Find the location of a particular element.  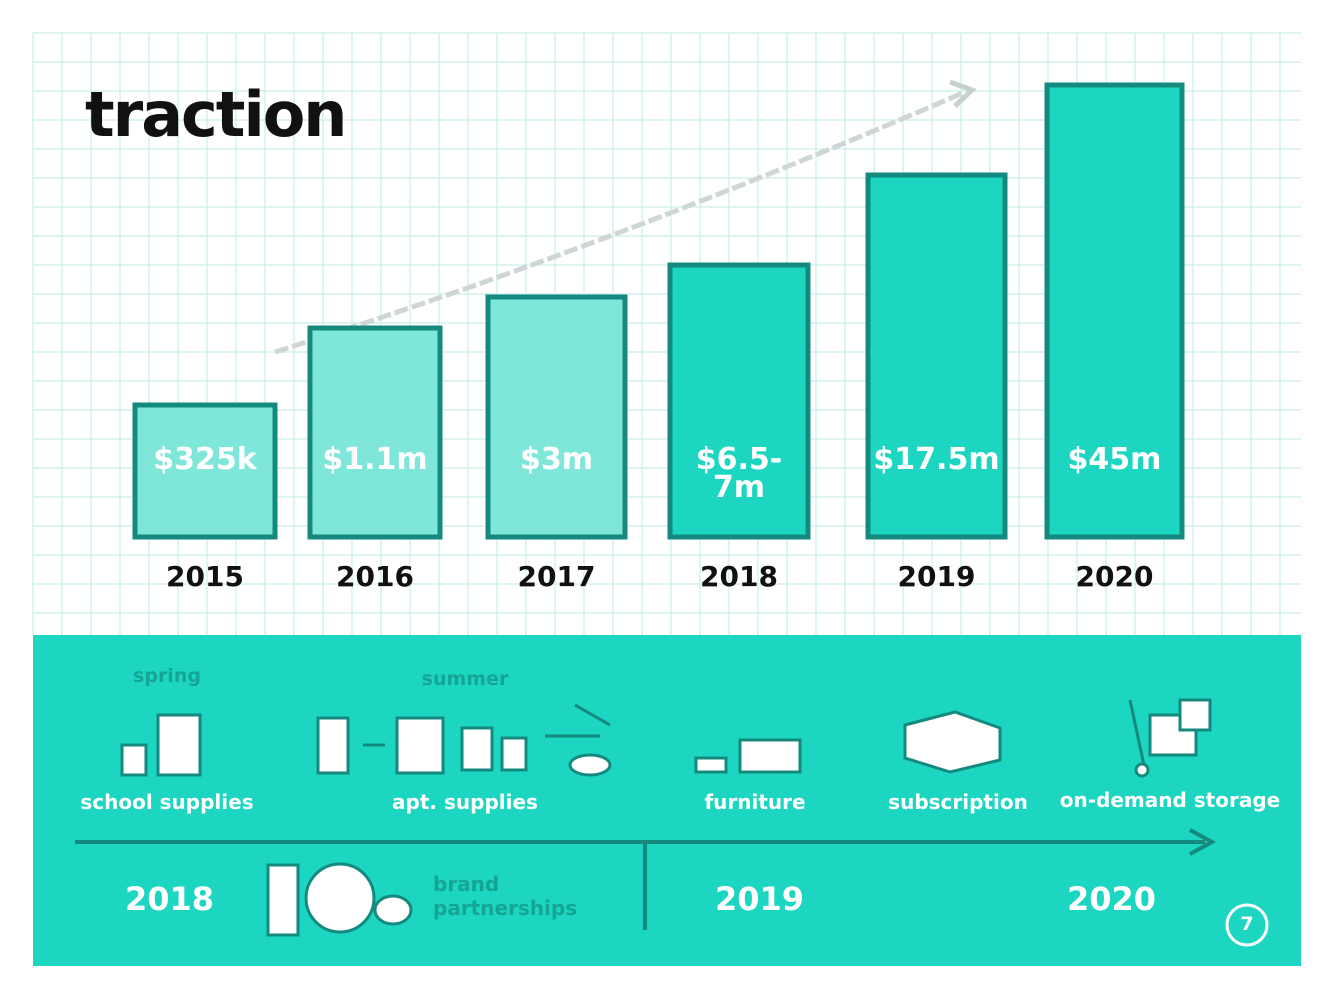

season-label: spring is located at coordinates (167, 676).